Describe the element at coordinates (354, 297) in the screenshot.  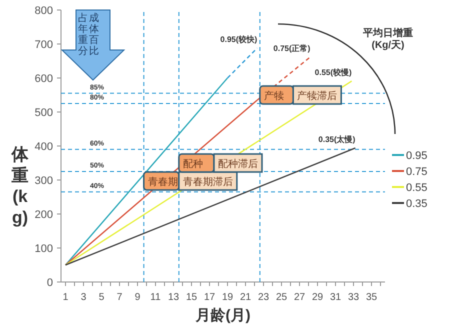
I see `x-tick-label: 33` at that location.